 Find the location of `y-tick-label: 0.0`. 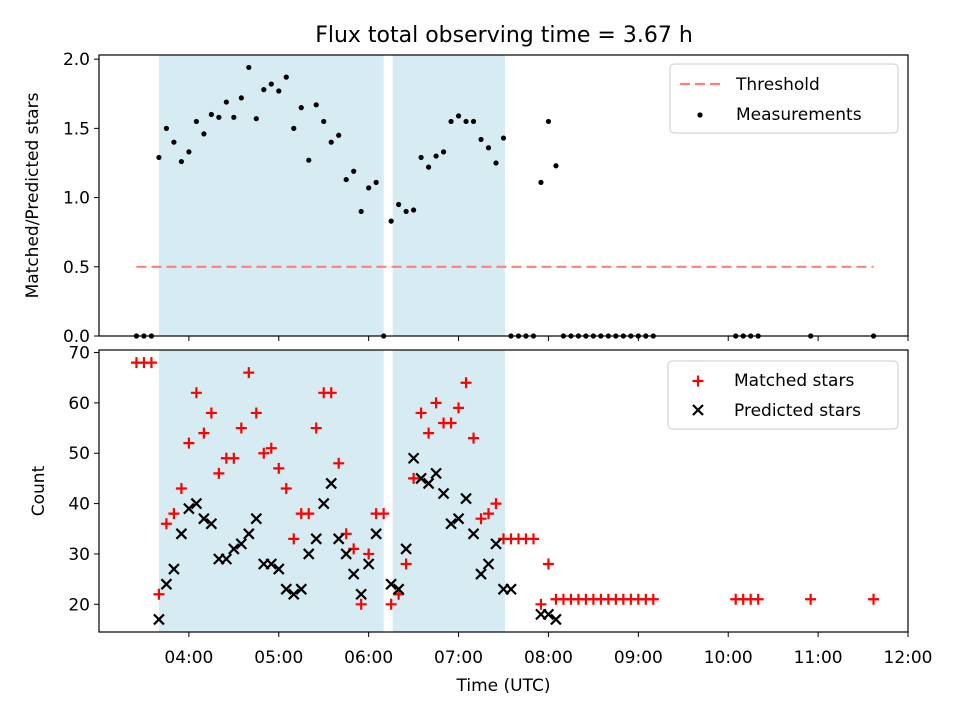

y-tick-label: 0.0 is located at coordinates (76, 337).